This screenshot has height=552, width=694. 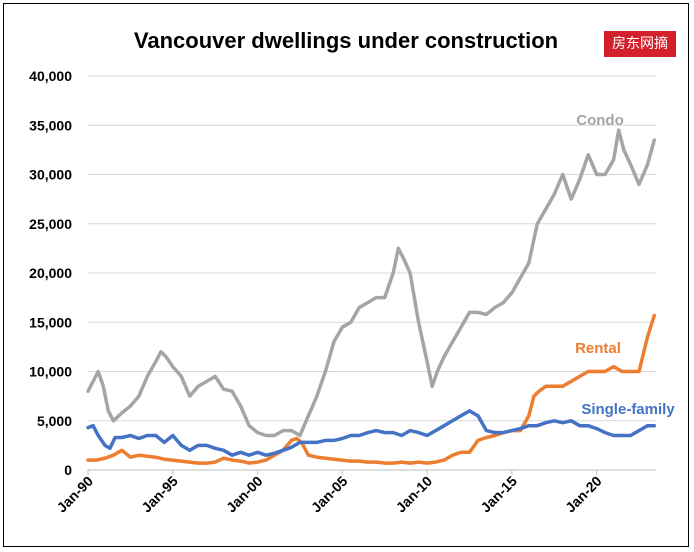 What do you see at coordinates (346, 40) in the screenshot?
I see `chart-title: Vancouver dwellings under construction` at bounding box center [346, 40].